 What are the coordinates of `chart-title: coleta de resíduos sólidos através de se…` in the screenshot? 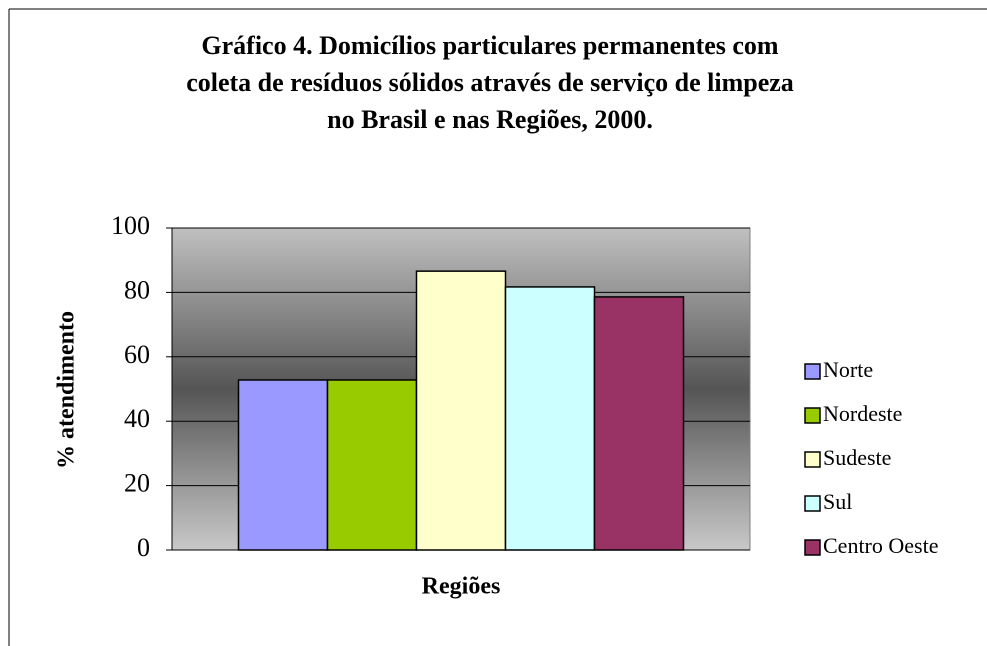 It's located at (490, 82).